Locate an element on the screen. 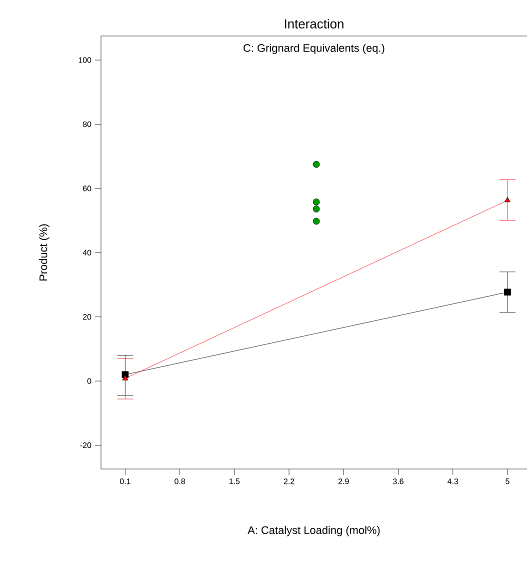 Image resolution: width=528 pixels, height=564 pixels. x-axis-title: A: Catalyst Loading (mol%) is located at coordinates (314, 531).